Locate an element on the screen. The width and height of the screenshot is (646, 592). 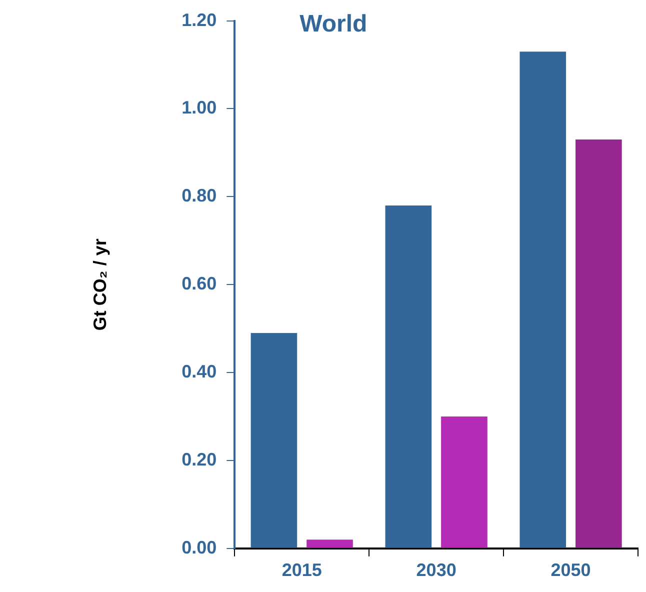
y-tick-label: 1.20 is located at coordinates (199, 20).